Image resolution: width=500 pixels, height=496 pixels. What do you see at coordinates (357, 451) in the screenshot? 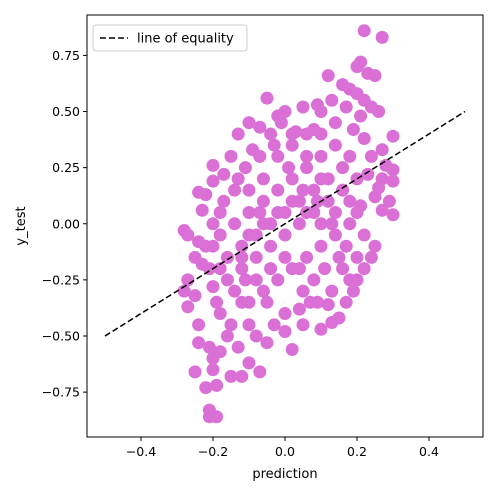
I see `x-tick-label: 0.2` at bounding box center [357, 451].